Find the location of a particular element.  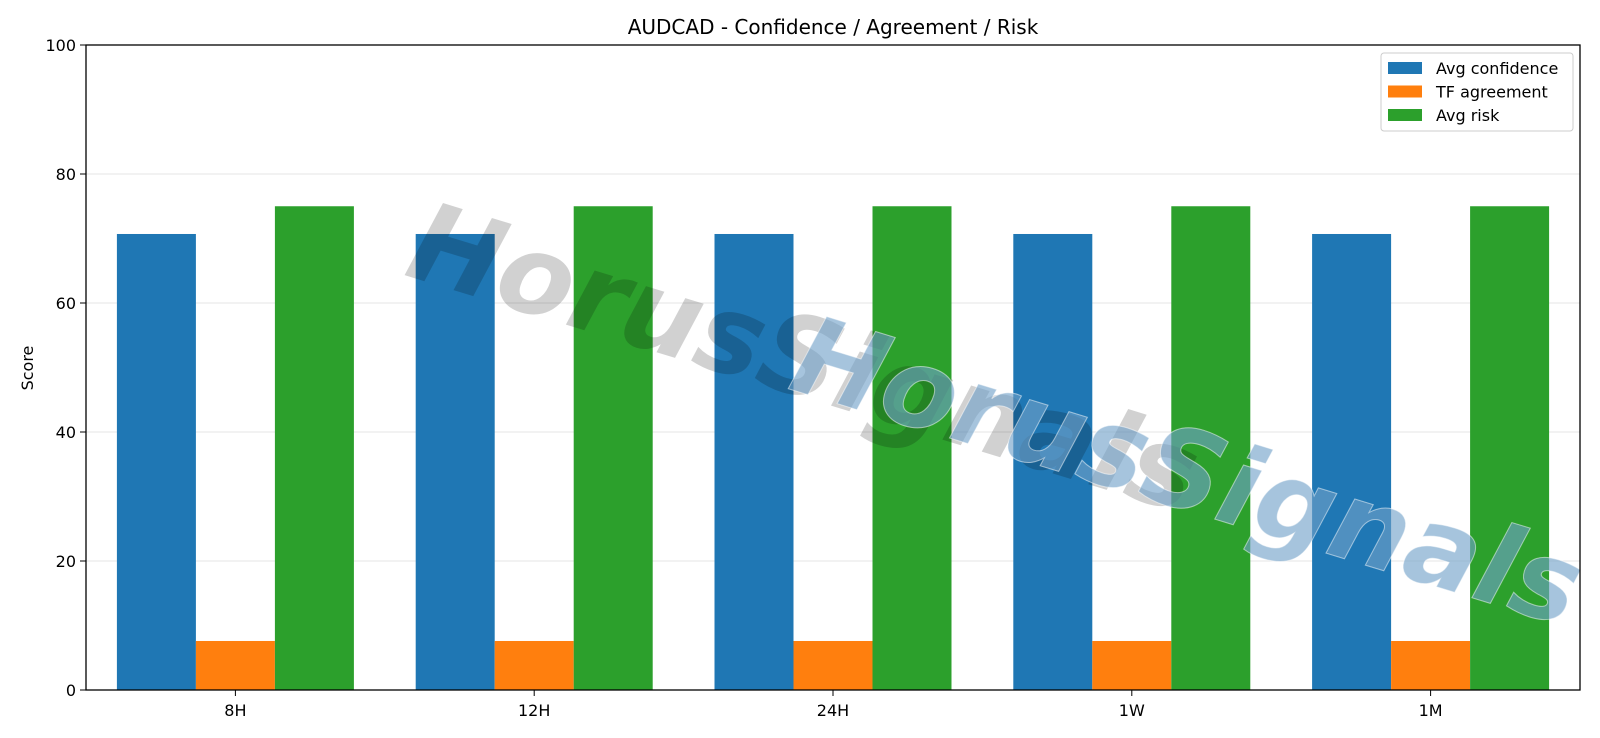

y-axis-label: Score is located at coordinates (27, 368).